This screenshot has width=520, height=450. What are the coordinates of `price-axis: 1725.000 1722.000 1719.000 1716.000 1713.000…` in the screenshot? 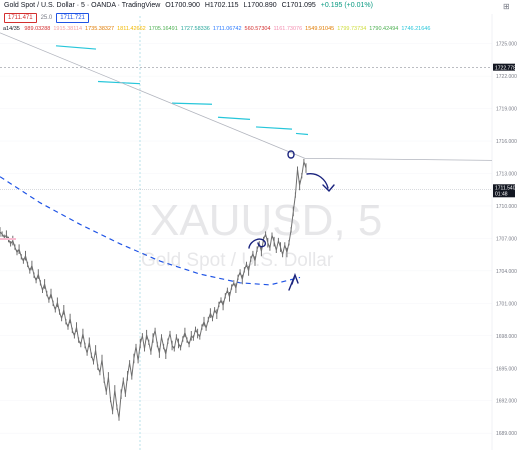 It's located at (504, 232).